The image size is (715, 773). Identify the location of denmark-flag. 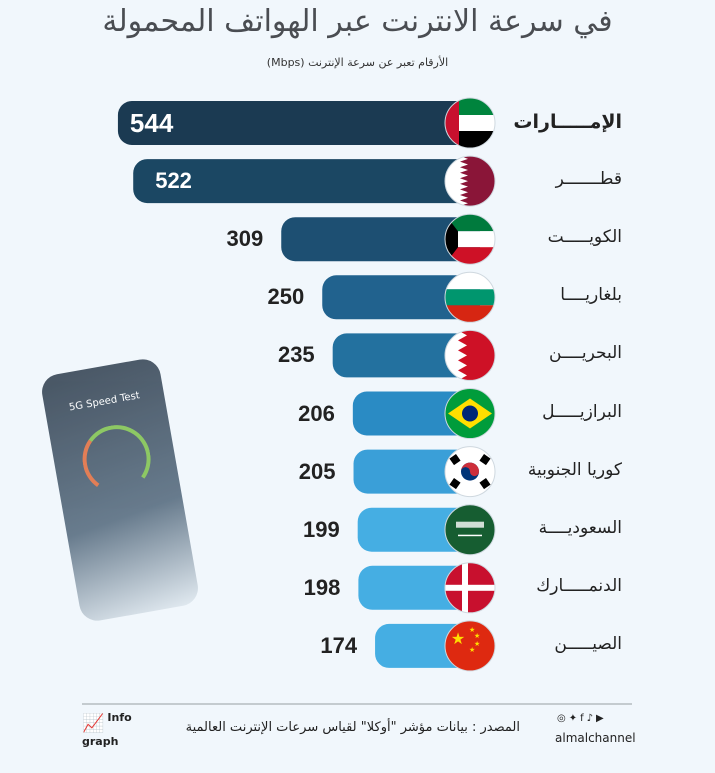
(470, 587).